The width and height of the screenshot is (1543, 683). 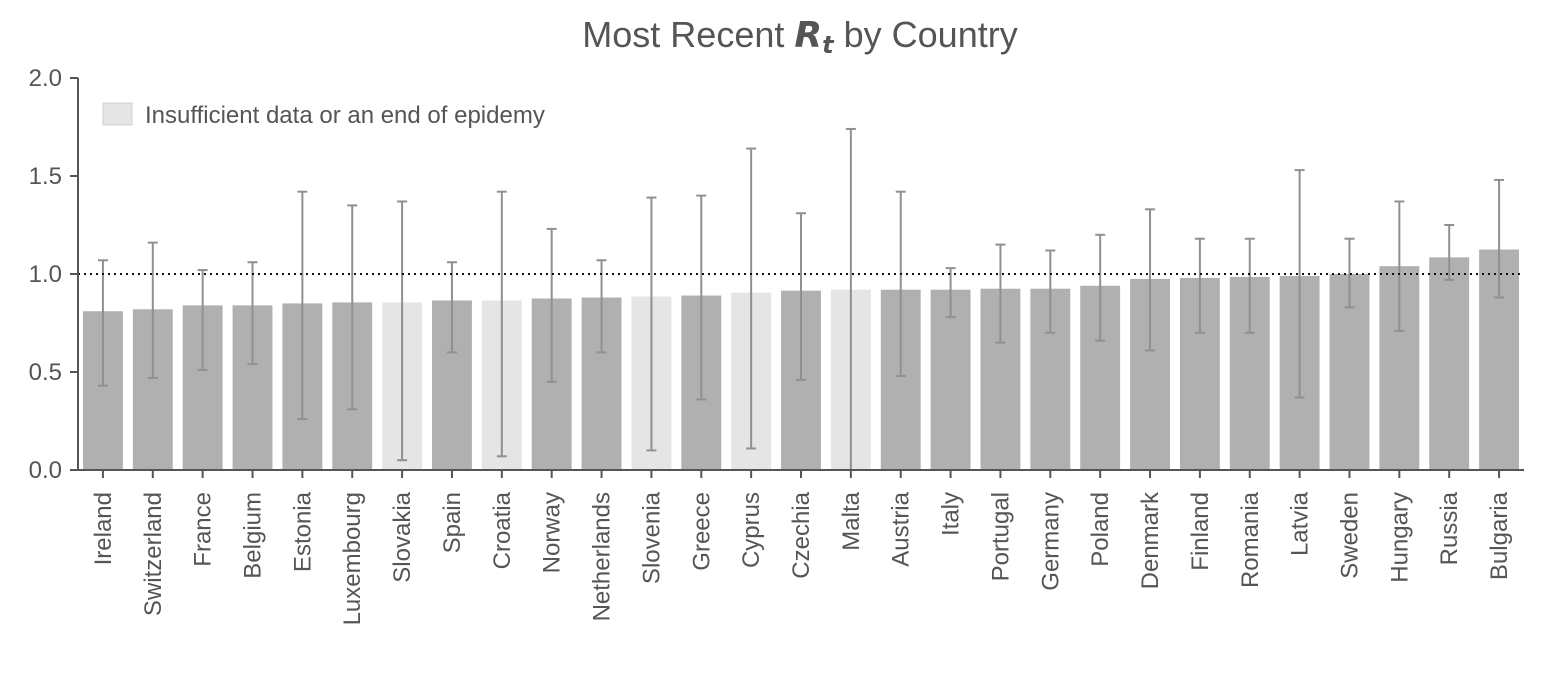 What do you see at coordinates (45, 372) in the screenshot?
I see `y-tick-label: 0.5` at bounding box center [45, 372].